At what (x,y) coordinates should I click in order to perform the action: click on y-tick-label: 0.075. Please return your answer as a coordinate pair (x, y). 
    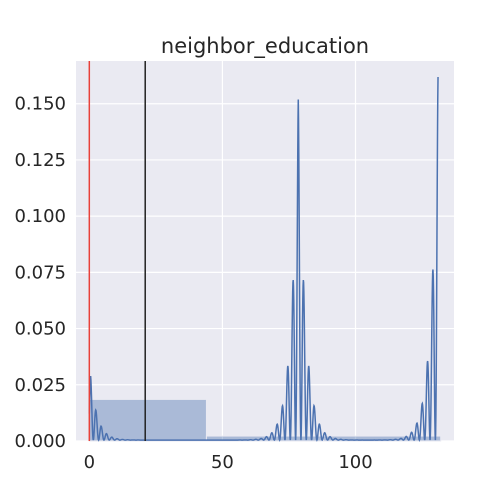
    Looking at the image, I should click on (40, 272).